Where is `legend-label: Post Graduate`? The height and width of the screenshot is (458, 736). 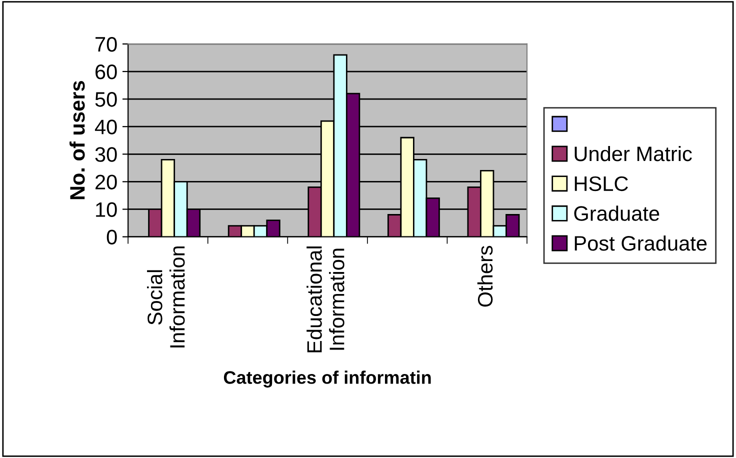 legend-label: Post Graduate is located at coordinates (640, 243).